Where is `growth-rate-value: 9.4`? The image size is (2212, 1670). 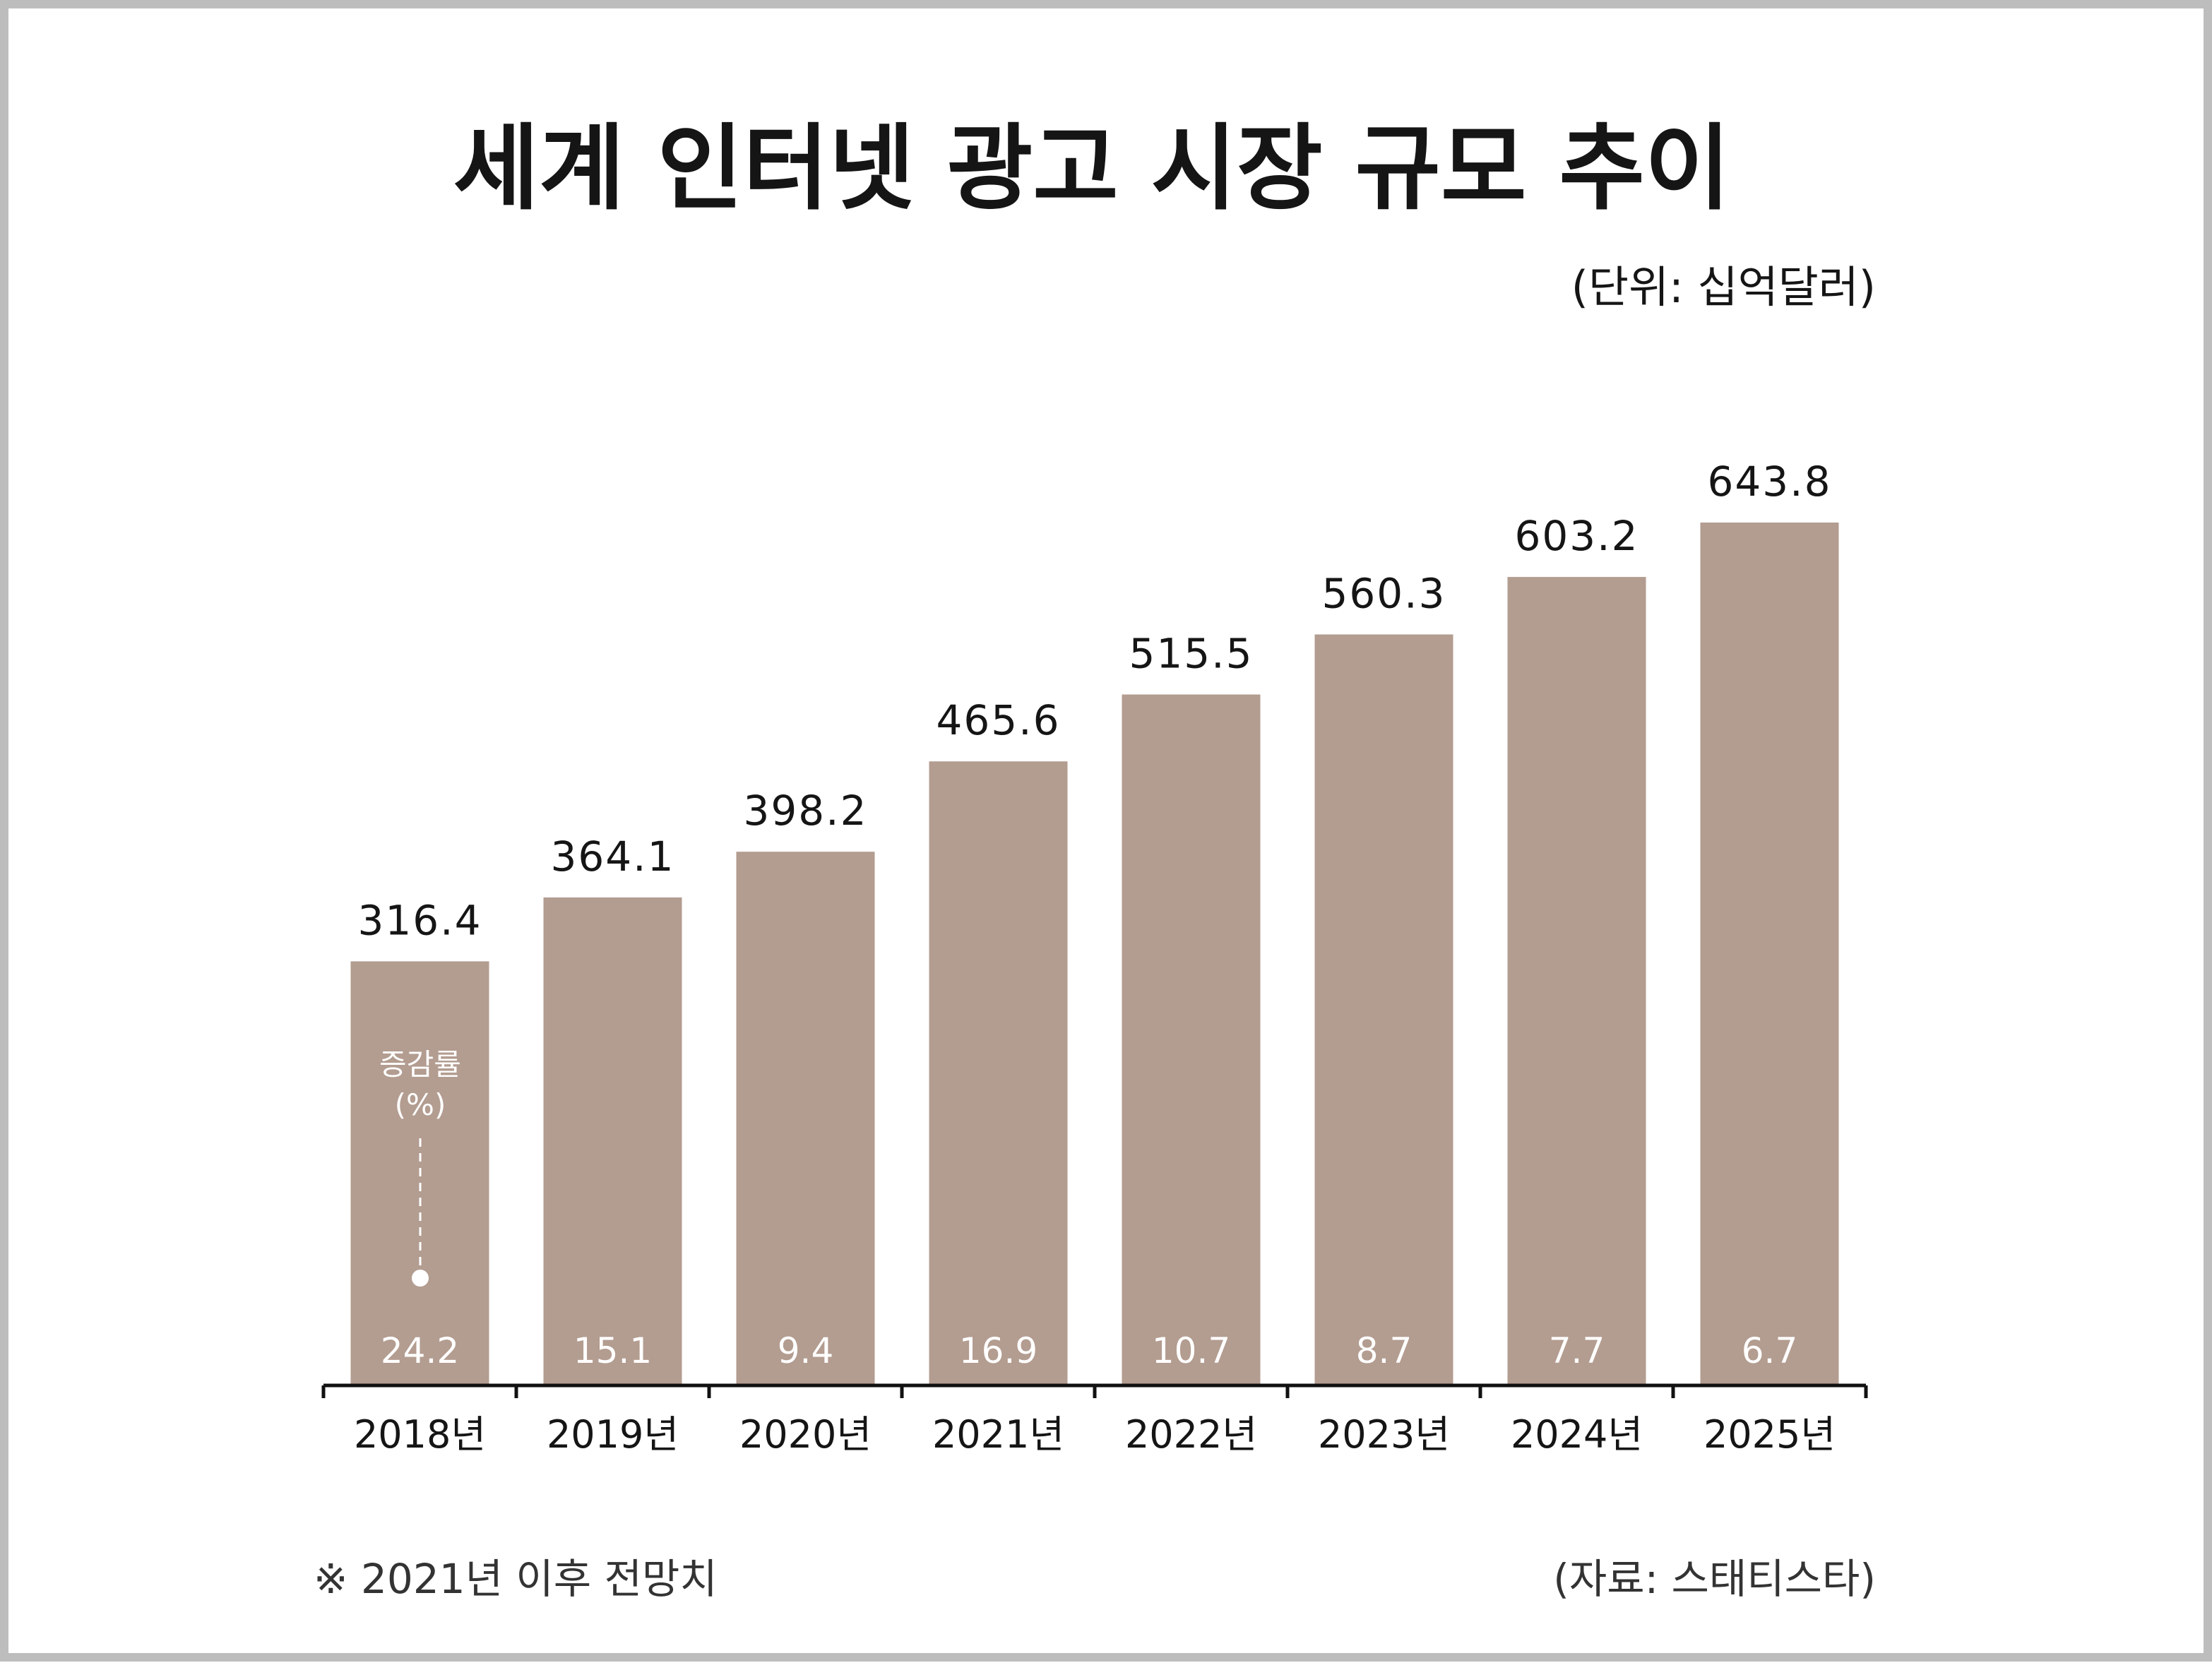
growth-rate-value: 9.4 is located at coordinates (806, 1350).